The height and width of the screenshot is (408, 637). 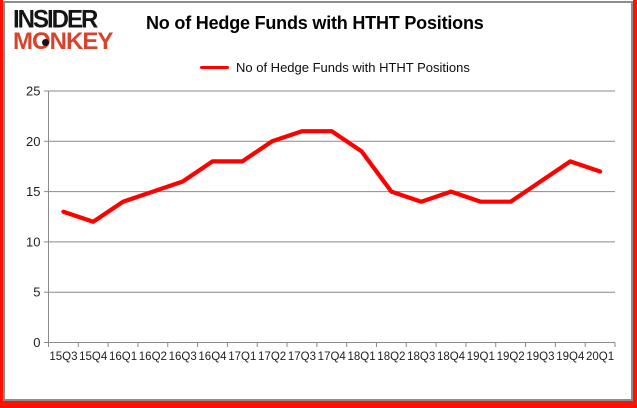 I want to click on svg-text: 5, so click(x=36, y=292).